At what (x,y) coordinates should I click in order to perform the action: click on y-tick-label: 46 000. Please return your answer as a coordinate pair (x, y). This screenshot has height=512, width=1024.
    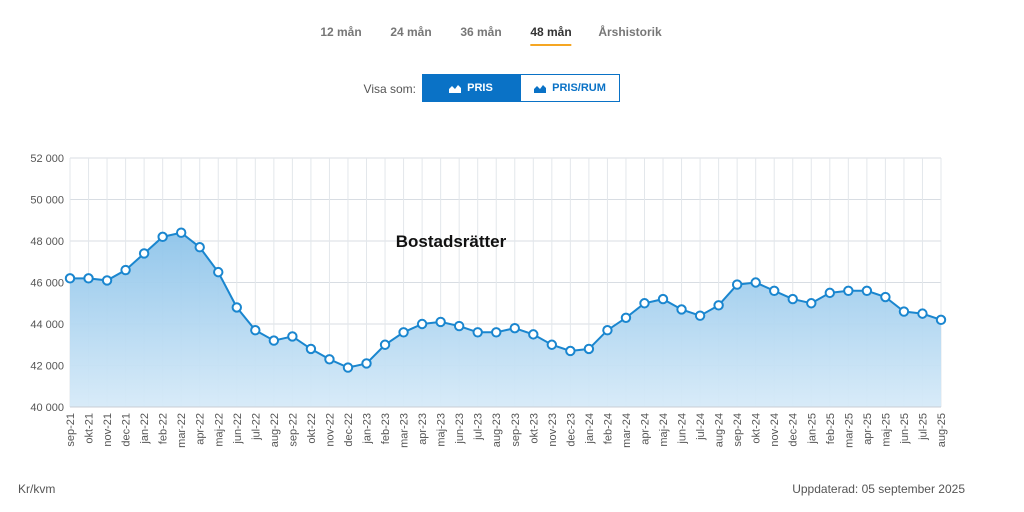
    Looking at the image, I should click on (47, 284).